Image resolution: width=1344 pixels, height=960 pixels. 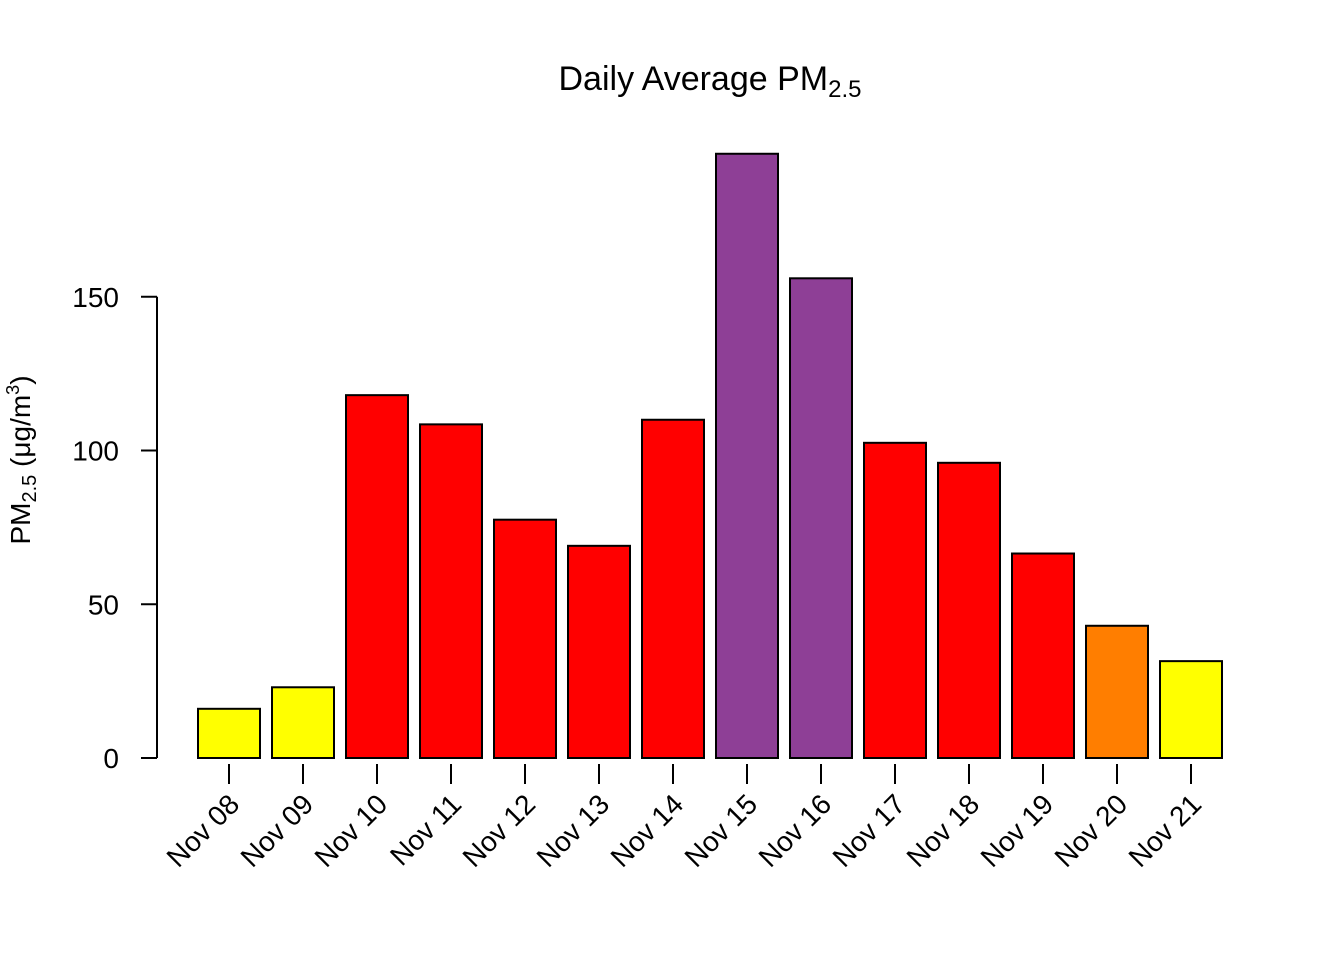 What do you see at coordinates (1165, 830) in the screenshot?
I see `x-tick-label: Nov 21` at bounding box center [1165, 830].